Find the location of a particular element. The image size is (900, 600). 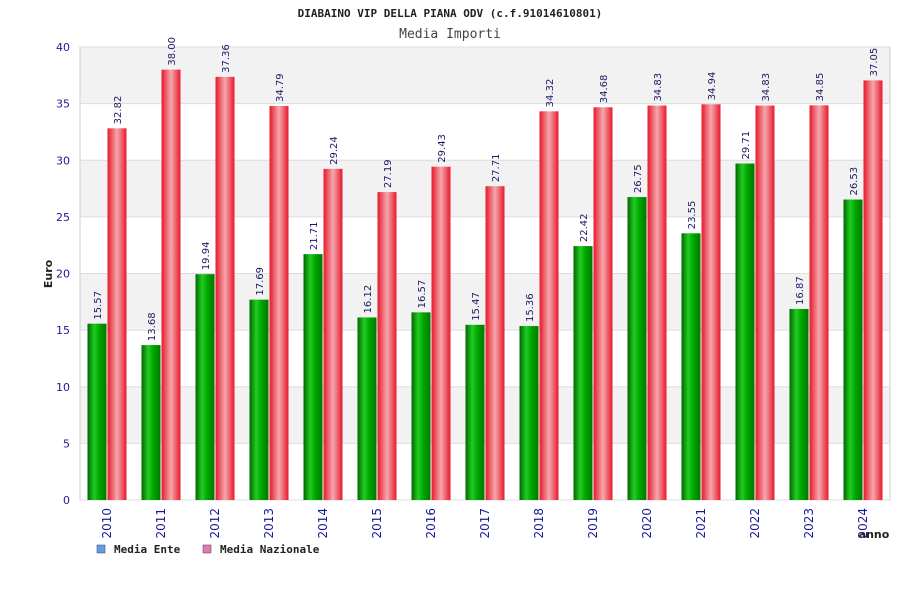

bar-media-ente-2012 is located at coordinates (205, 387).